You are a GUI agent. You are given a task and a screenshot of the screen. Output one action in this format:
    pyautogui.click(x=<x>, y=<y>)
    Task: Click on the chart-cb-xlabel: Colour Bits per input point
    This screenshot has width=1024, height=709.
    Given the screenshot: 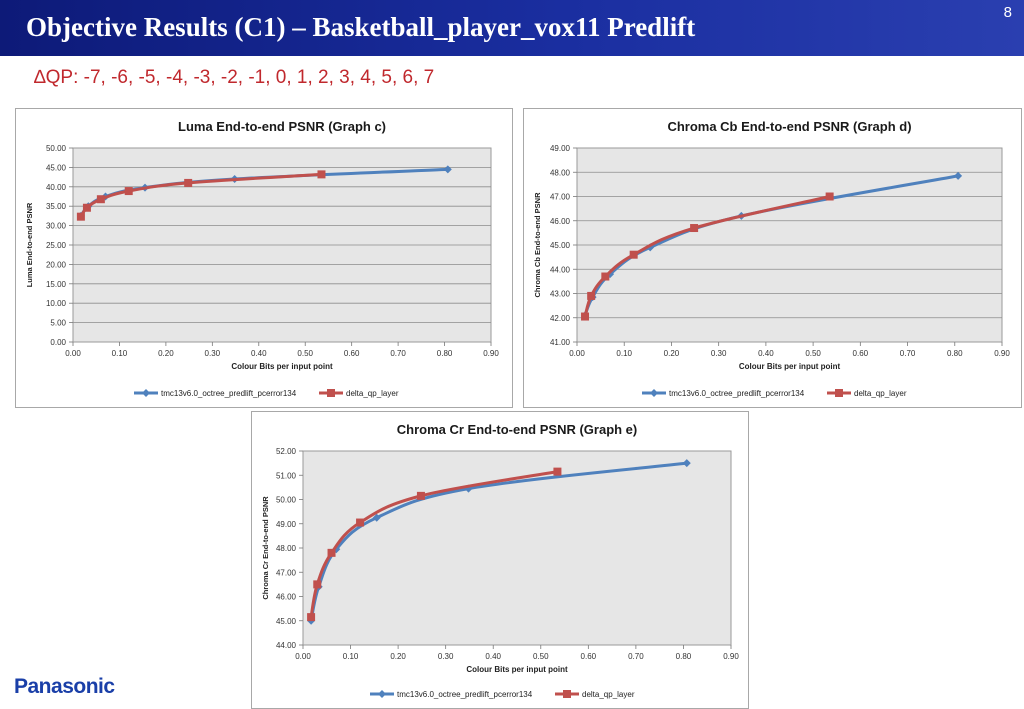 What is the action you would take?
    pyautogui.click(x=790, y=366)
    